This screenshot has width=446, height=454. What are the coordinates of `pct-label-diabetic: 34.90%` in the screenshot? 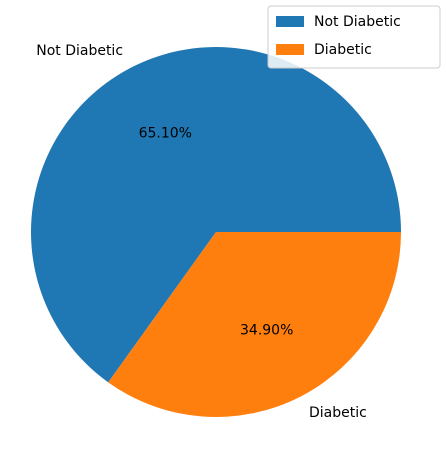 It's located at (266, 331).